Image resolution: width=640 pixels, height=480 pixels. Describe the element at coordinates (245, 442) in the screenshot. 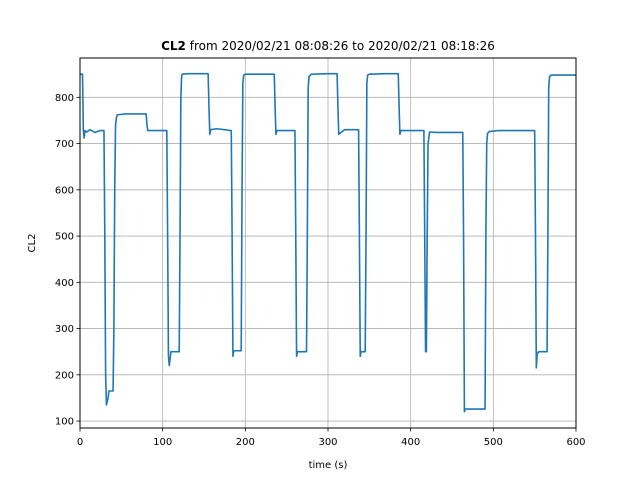

I see `x-tick-label: 200` at that location.